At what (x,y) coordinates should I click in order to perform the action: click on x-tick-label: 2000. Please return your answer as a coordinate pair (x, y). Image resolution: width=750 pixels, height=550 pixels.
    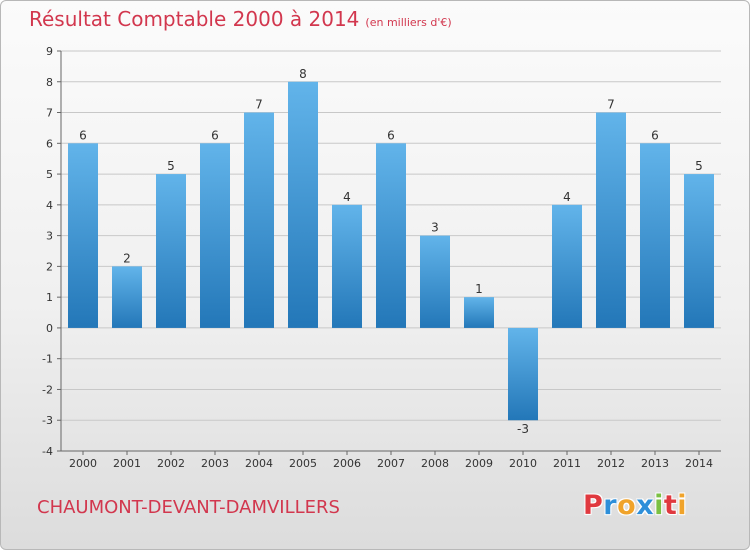
    Looking at the image, I should click on (83, 463).